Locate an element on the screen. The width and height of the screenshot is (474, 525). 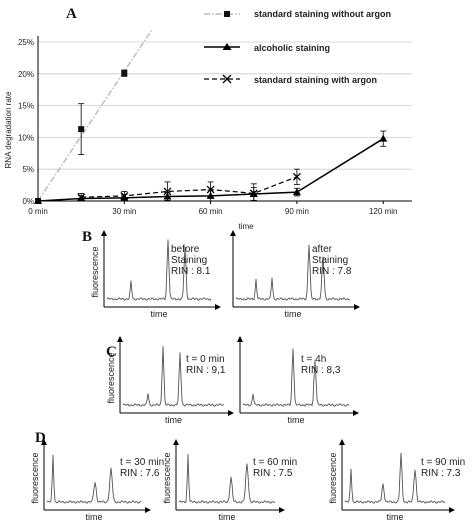
legend-cross-marker is located at coordinates (227, 79).